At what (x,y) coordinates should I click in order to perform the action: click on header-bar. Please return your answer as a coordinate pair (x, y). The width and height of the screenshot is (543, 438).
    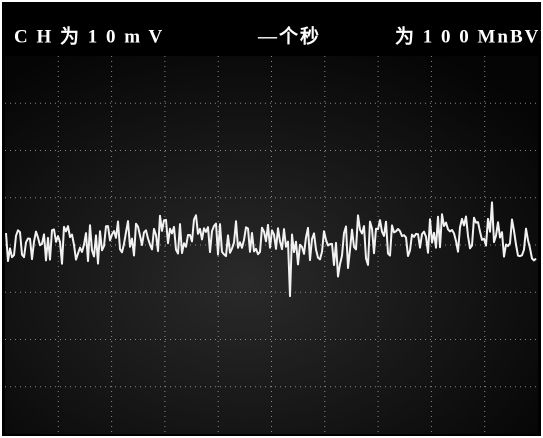
    Looking at the image, I should click on (271, 28).